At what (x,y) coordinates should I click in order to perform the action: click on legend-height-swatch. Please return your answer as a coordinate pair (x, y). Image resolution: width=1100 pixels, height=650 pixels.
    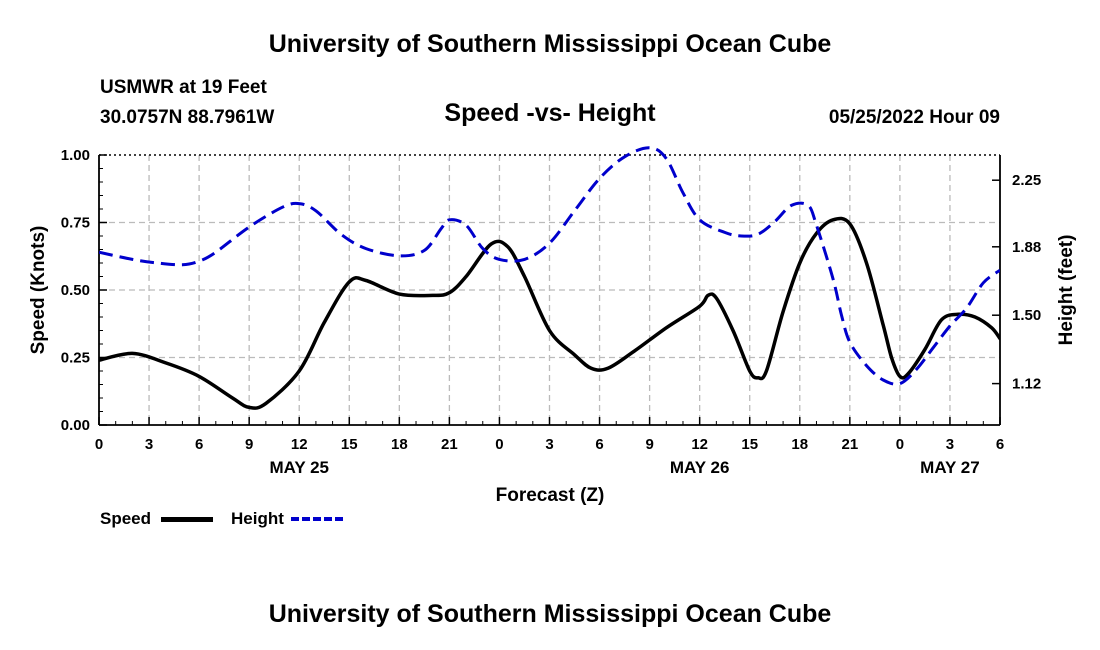
    Looking at the image, I should click on (317, 519).